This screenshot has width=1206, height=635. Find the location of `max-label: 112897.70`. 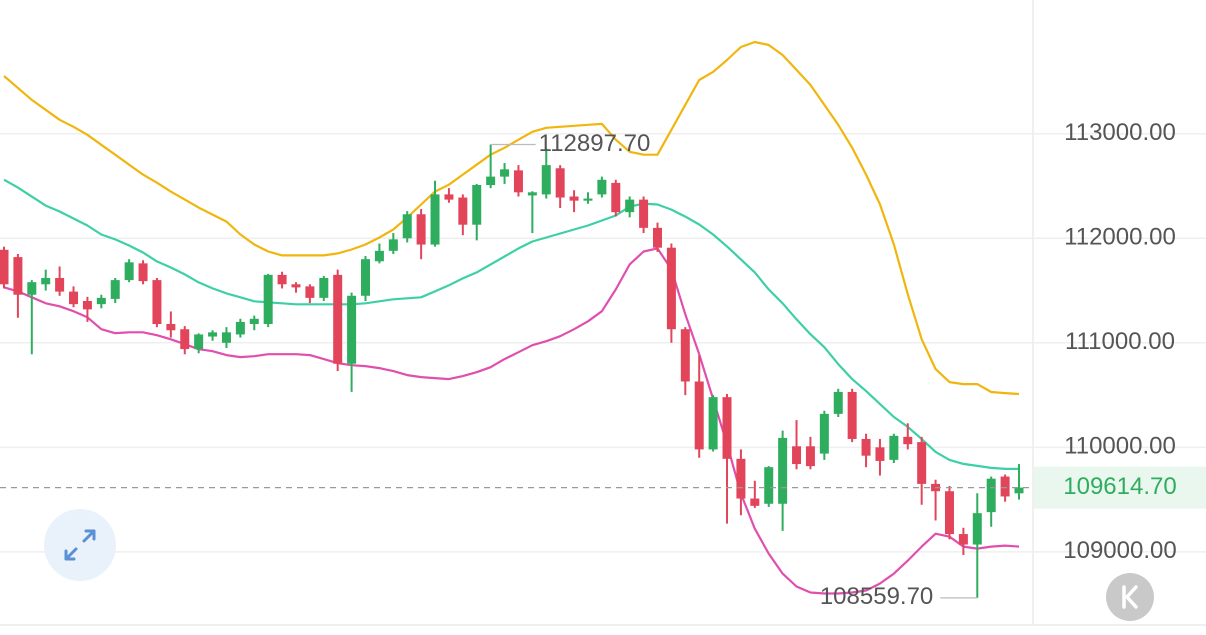

max-label: 112897.70 is located at coordinates (595, 143).